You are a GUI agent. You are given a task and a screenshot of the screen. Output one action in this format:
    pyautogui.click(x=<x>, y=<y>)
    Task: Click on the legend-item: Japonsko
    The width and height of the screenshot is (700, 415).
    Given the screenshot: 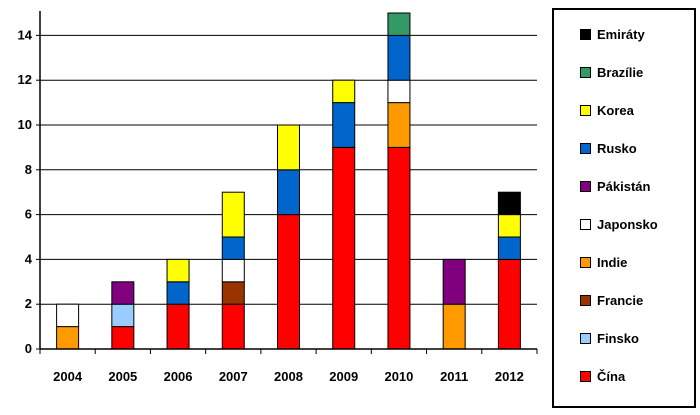 What is the action you would take?
    pyautogui.click(x=619, y=224)
    